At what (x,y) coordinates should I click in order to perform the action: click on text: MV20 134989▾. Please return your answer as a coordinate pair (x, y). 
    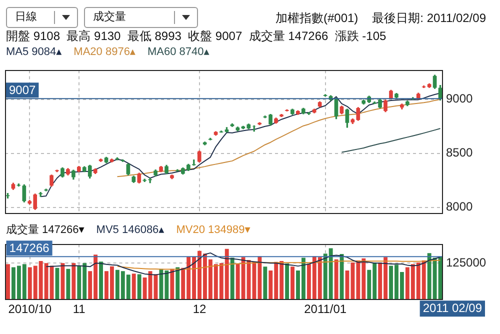
    Looking at the image, I should click on (213, 230).